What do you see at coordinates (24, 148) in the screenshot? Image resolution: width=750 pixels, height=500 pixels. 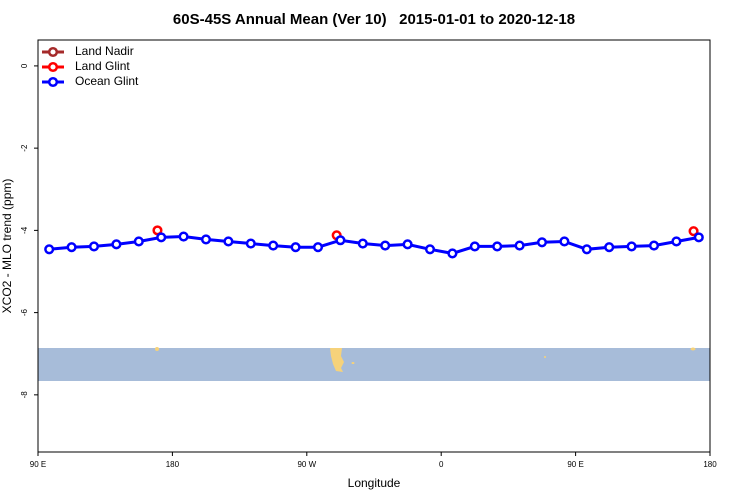 I see `y-tick-label: -2` at bounding box center [24, 148].